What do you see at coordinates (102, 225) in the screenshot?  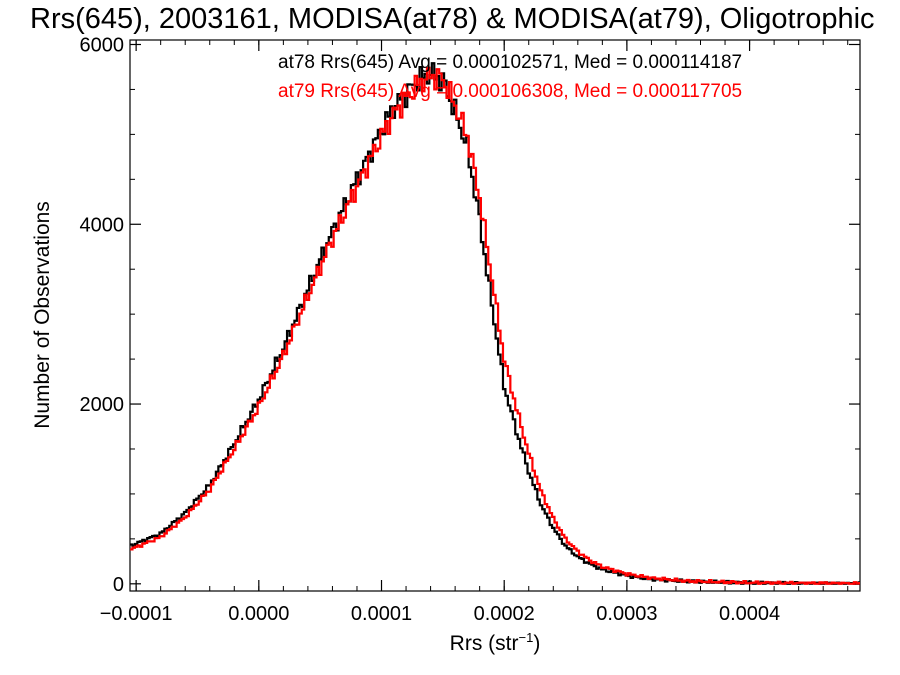 I see `y-tick-label: 4000` at bounding box center [102, 225].